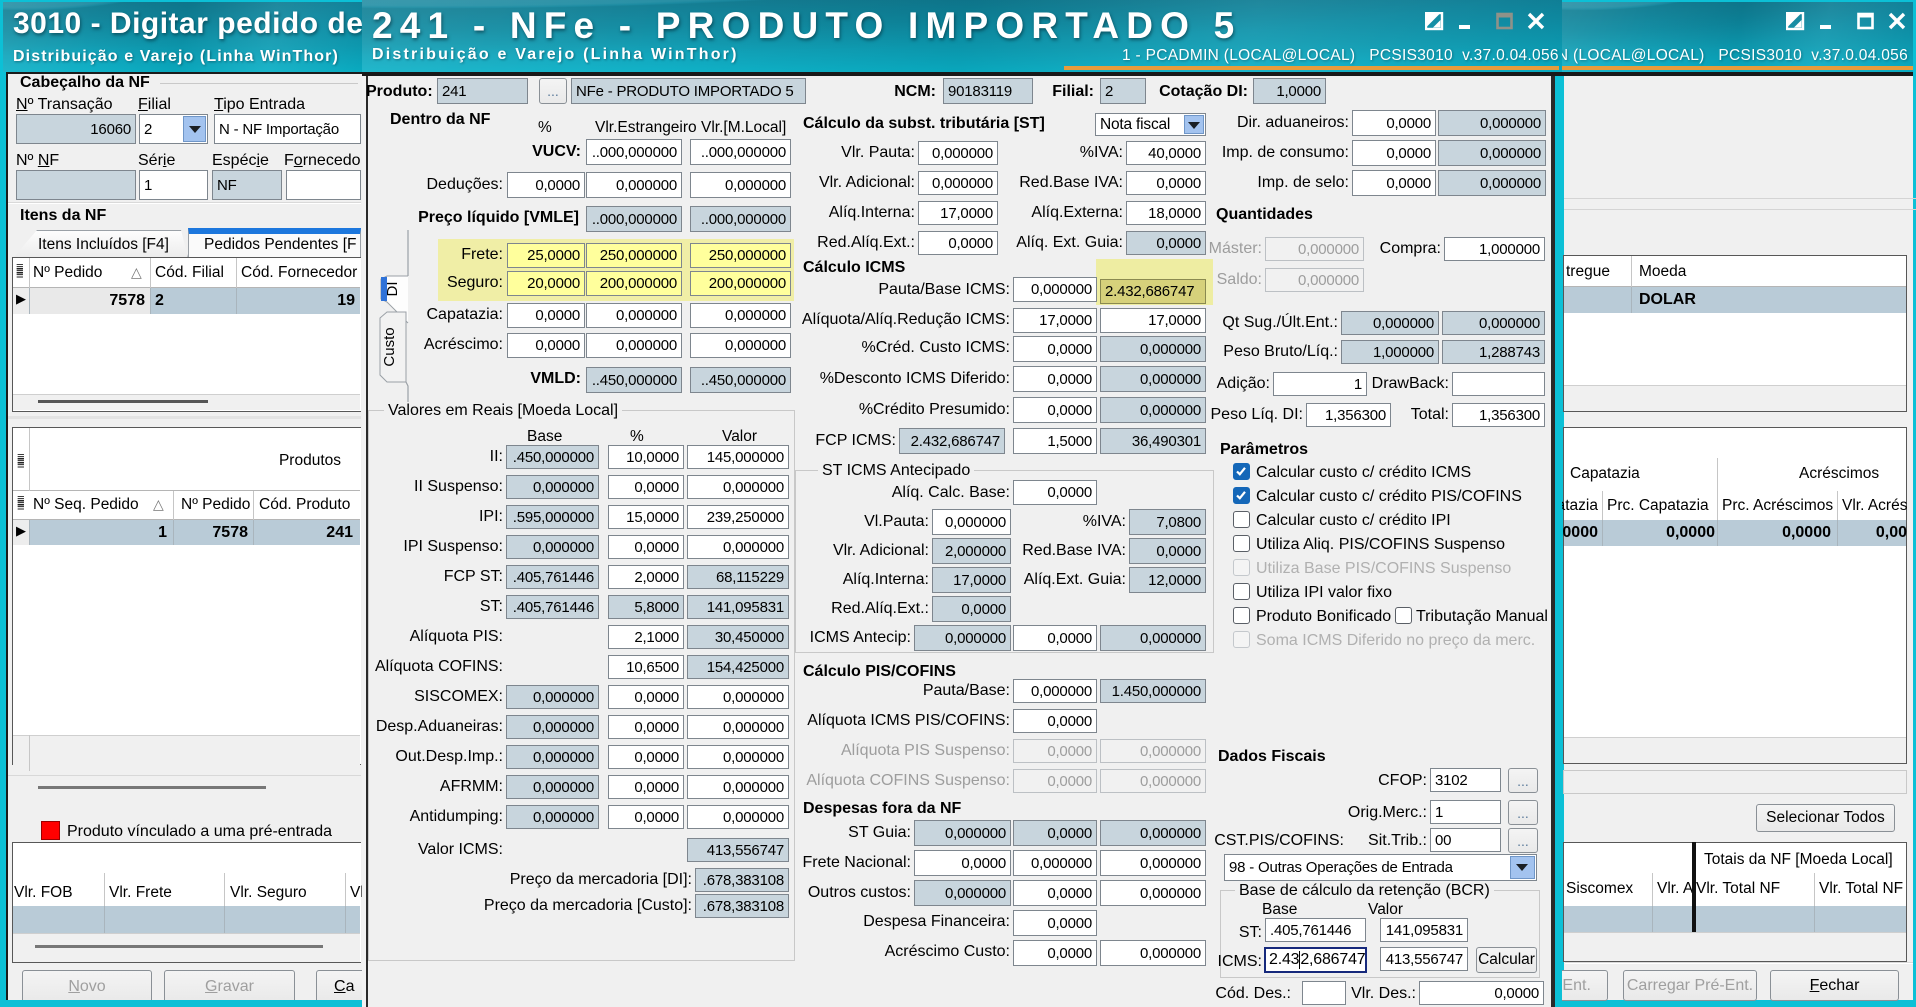  What do you see at coordinates (392, 289) in the screenshot?
I see `svg-text: DI` at bounding box center [392, 289].